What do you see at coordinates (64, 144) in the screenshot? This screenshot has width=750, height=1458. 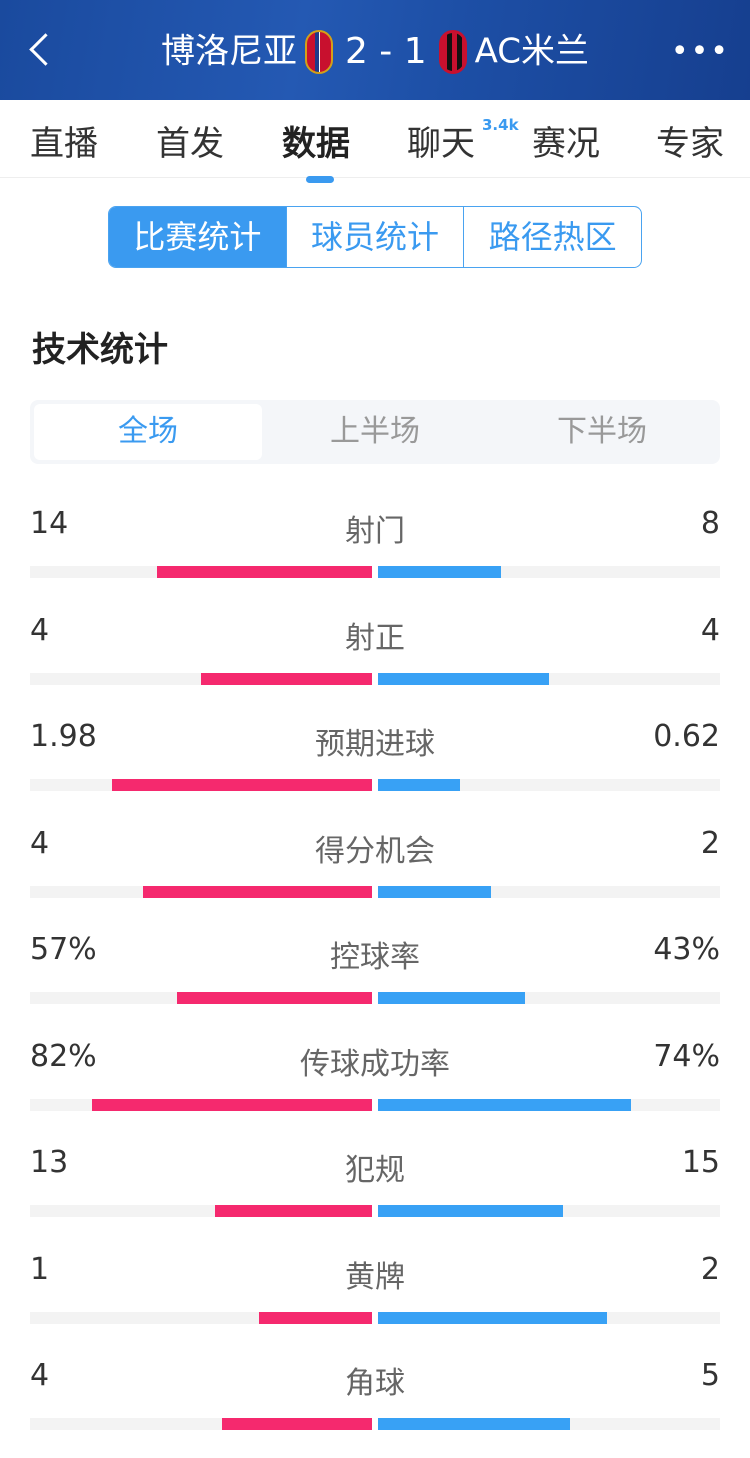 I see `tab-label: 直播` at bounding box center [64, 144].